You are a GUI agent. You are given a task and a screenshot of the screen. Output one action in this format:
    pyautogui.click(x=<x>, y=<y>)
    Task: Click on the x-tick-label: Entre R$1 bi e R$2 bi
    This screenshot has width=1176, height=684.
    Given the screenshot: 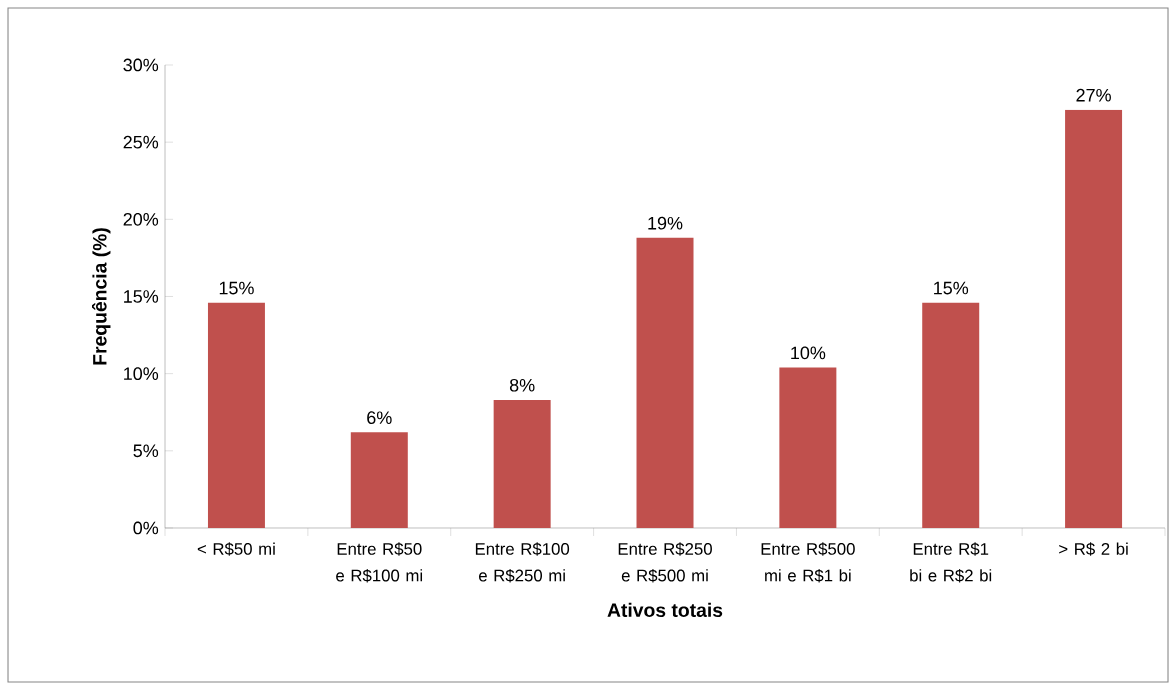 What is the action you would take?
    pyautogui.click(x=951, y=562)
    